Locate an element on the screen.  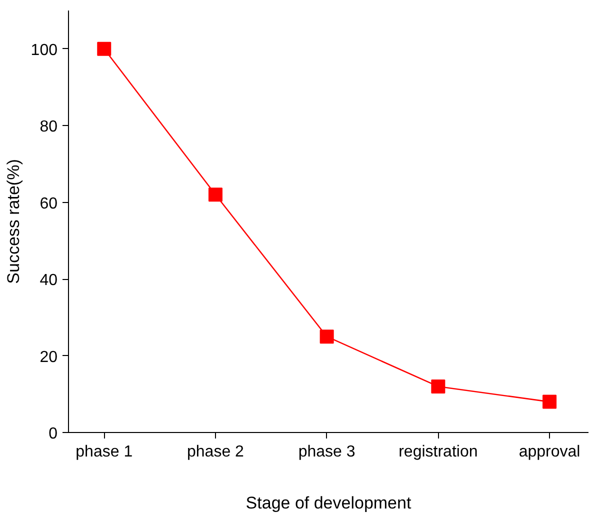
y-tick-label: 60 is located at coordinates (49, 203).